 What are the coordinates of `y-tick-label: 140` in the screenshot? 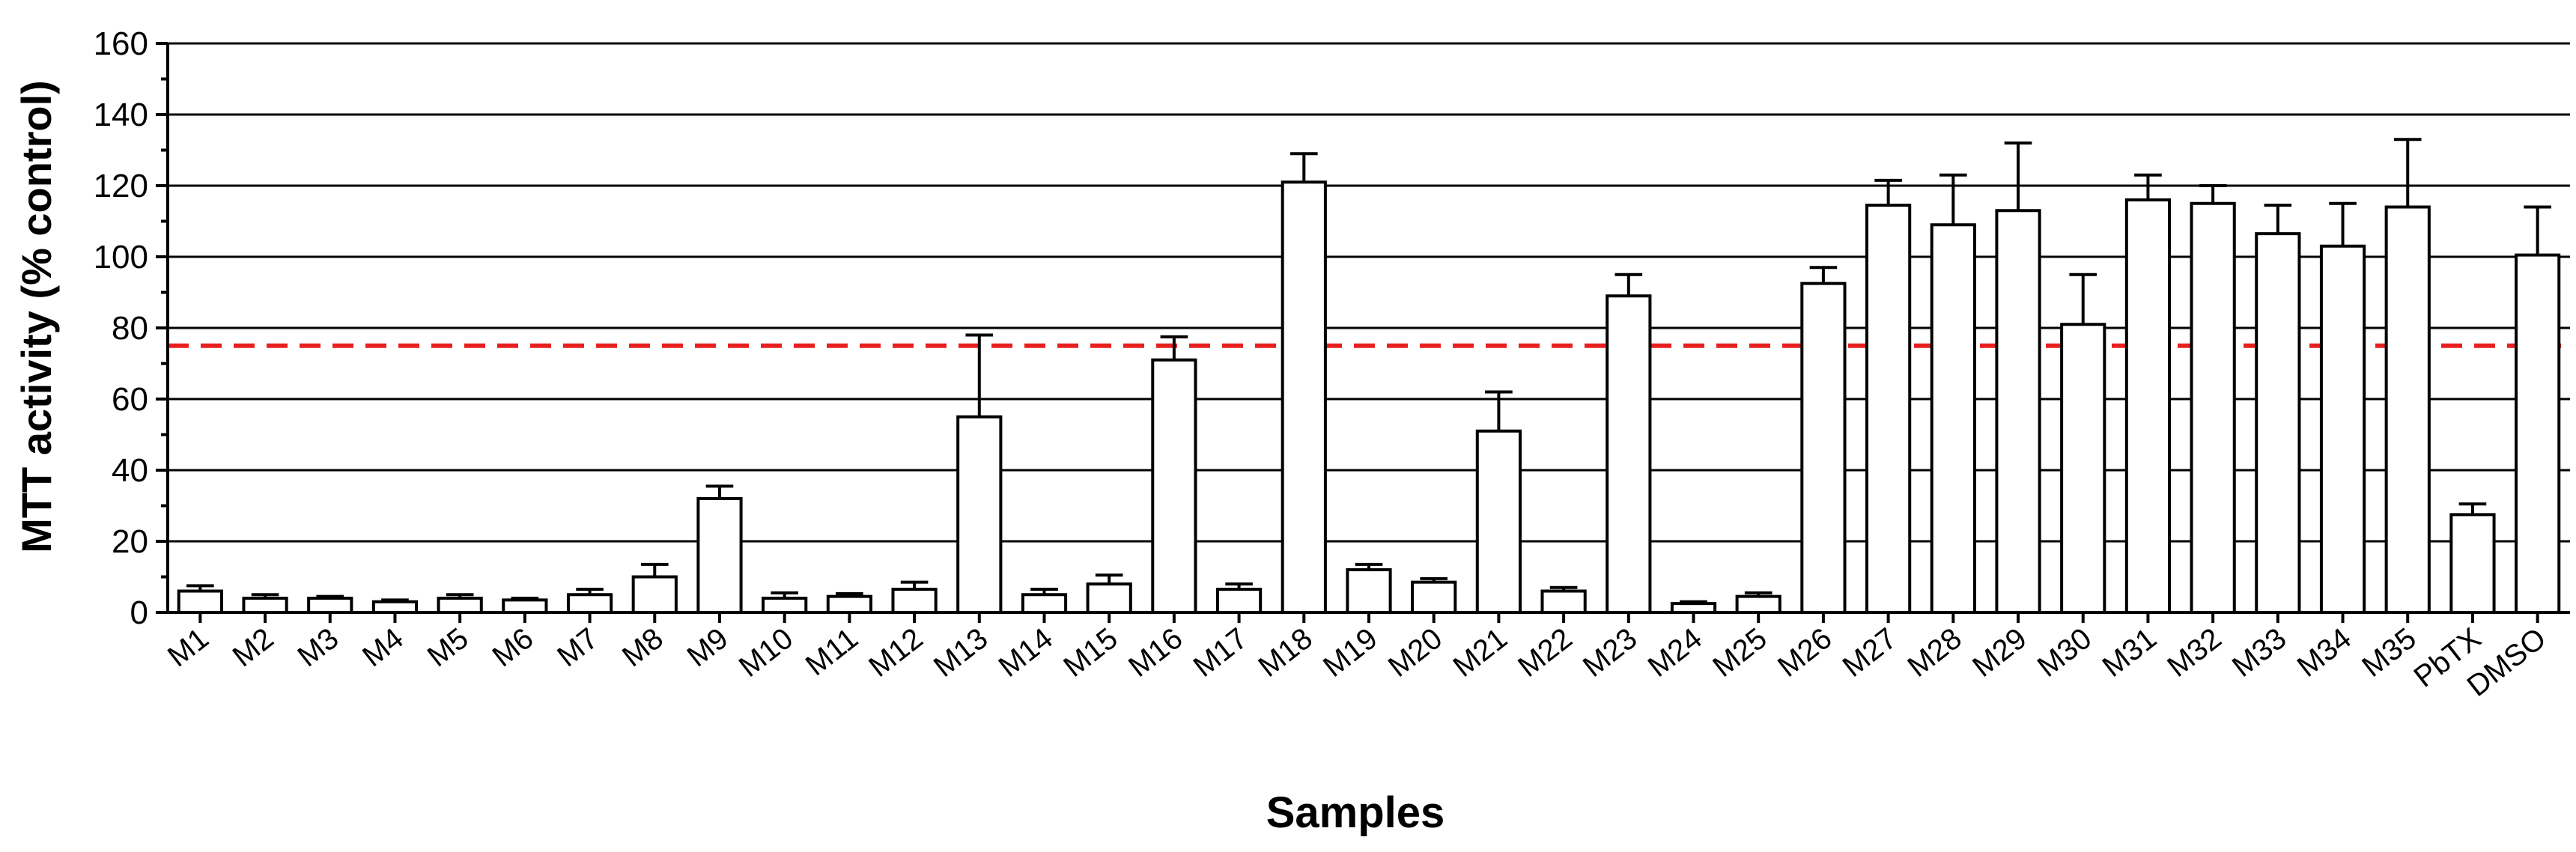 It's located at (121, 115).